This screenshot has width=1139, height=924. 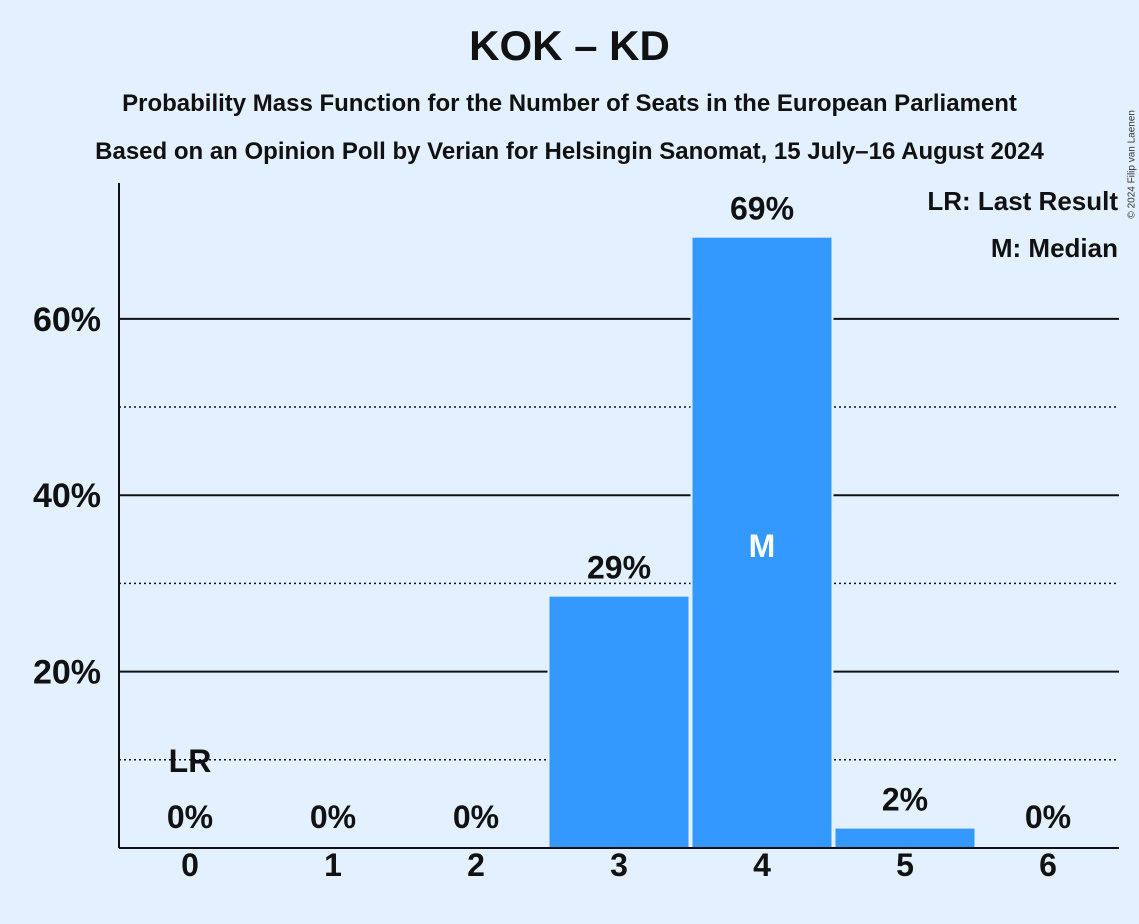 What do you see at coordinates (905, 865) in the screenshot?
I see `x-tick-label: 5` at bounding box center [905, 865].